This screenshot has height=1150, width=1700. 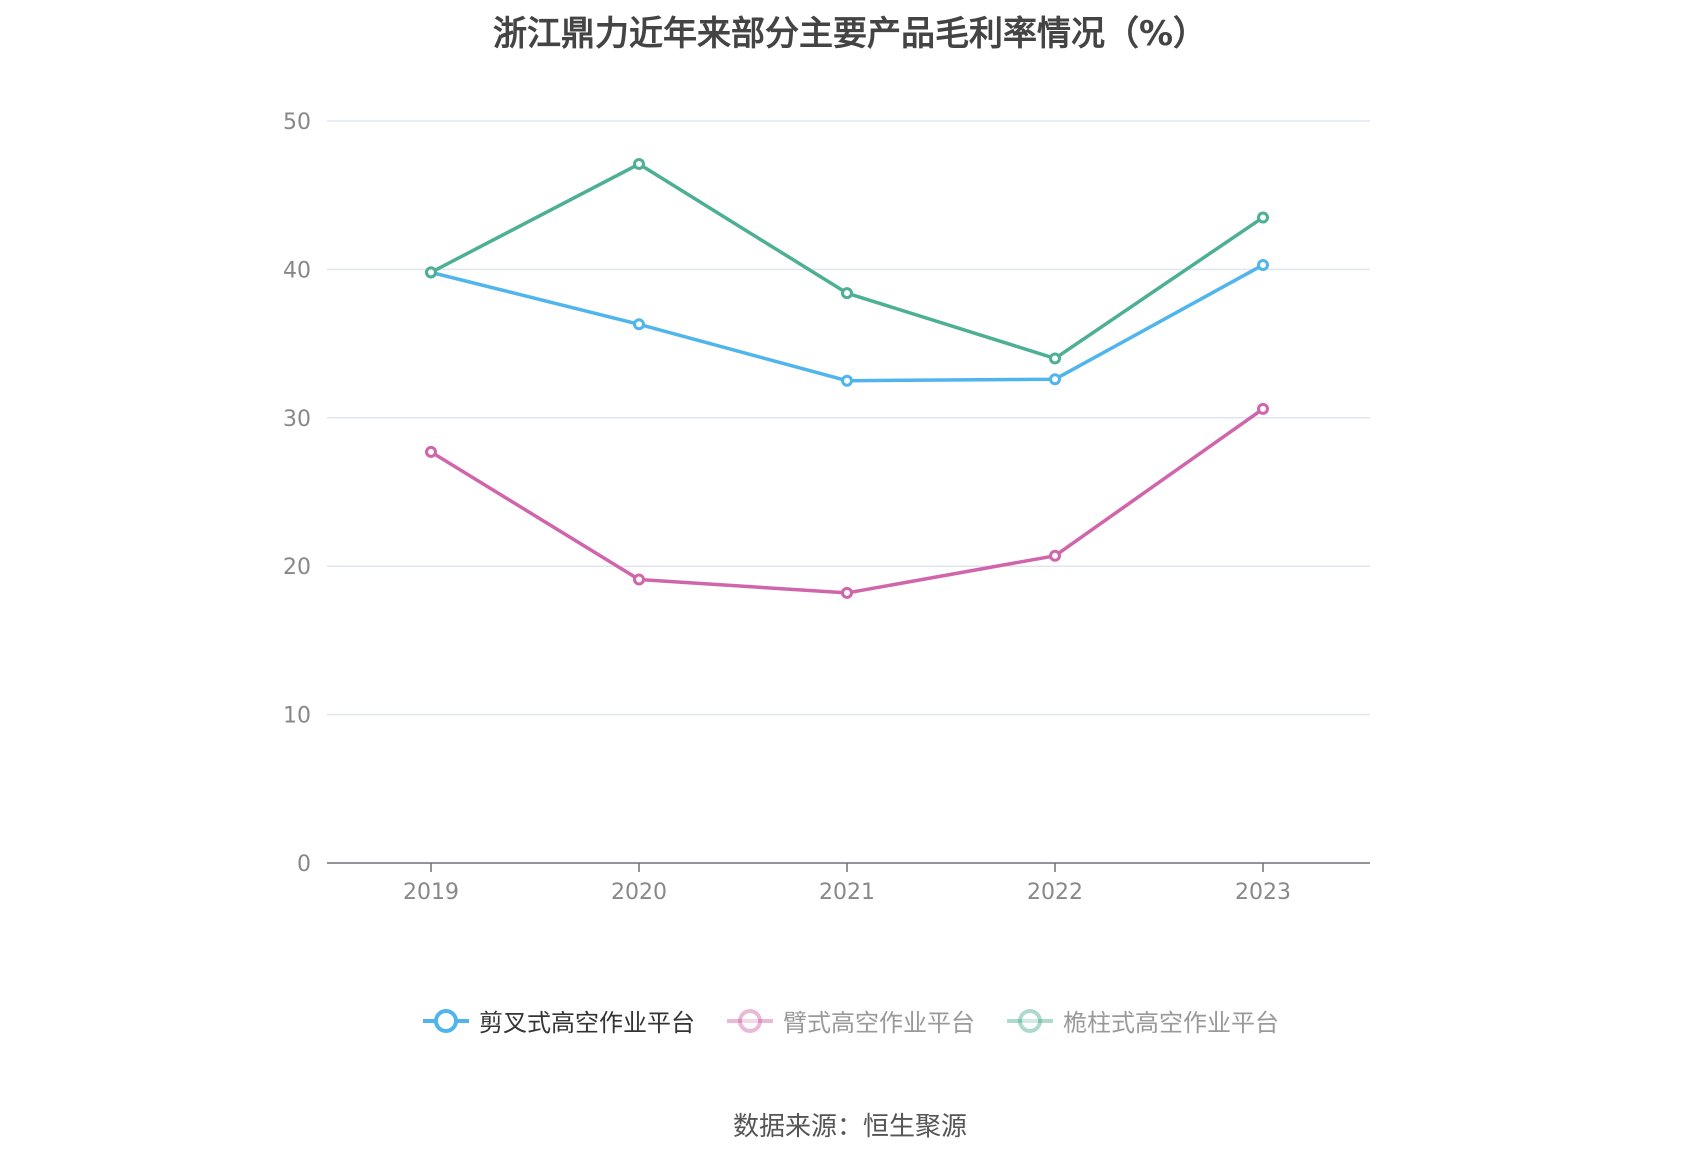 I want to click on legend-label: 剪叉式高空作业平台, so click(x=587, y=1023).